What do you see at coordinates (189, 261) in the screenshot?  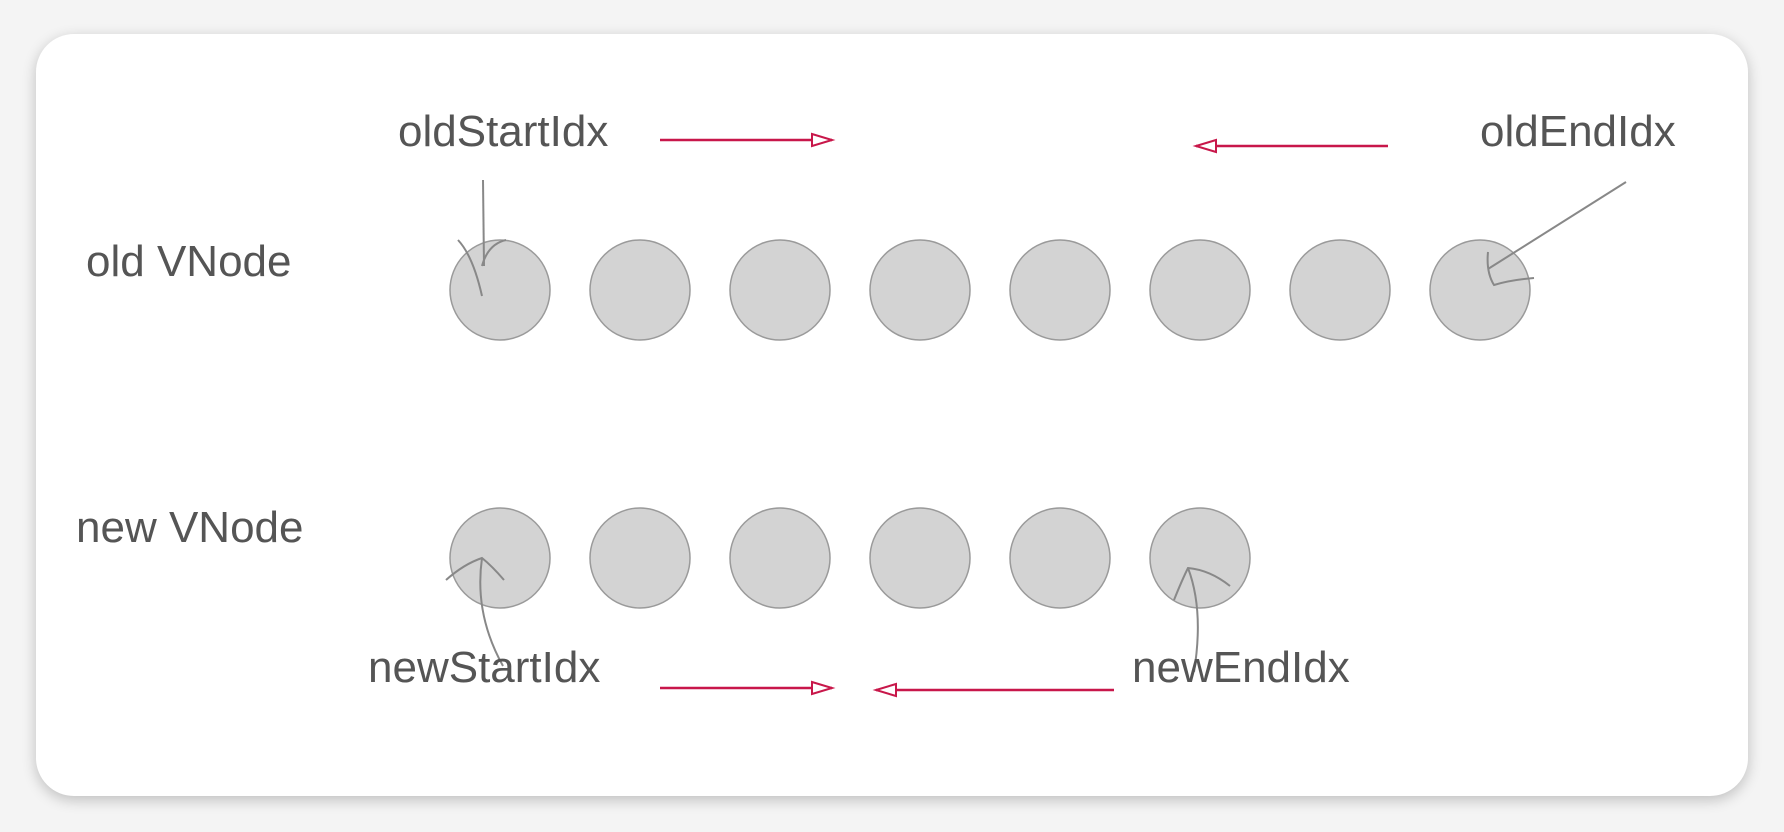 I see `old-vnode-label: old VNode` at bounding box center [189, 261].